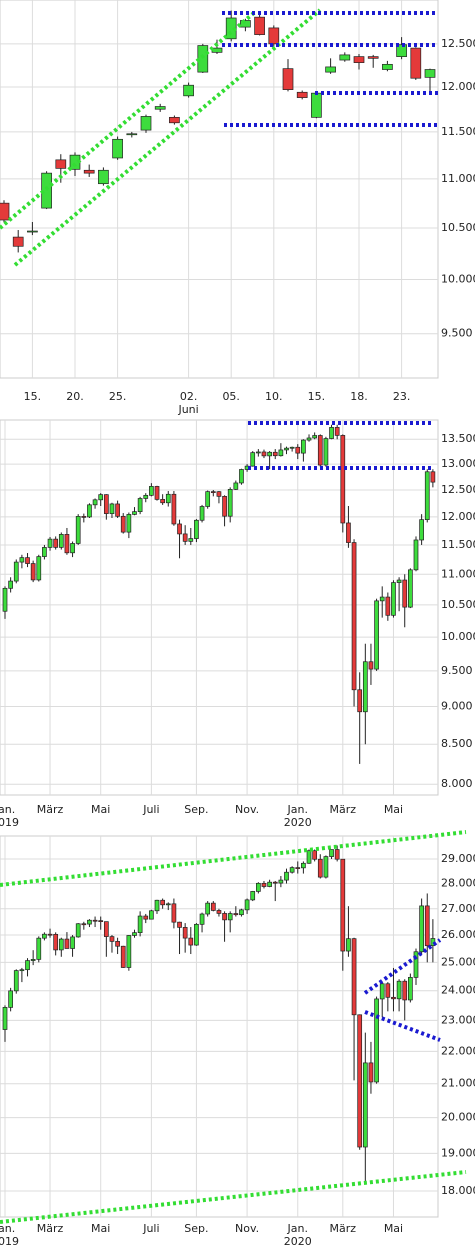  Describe the element at coordinates (402, 396) in the screenshot. I see `x-tick-label: 23.` at that location.